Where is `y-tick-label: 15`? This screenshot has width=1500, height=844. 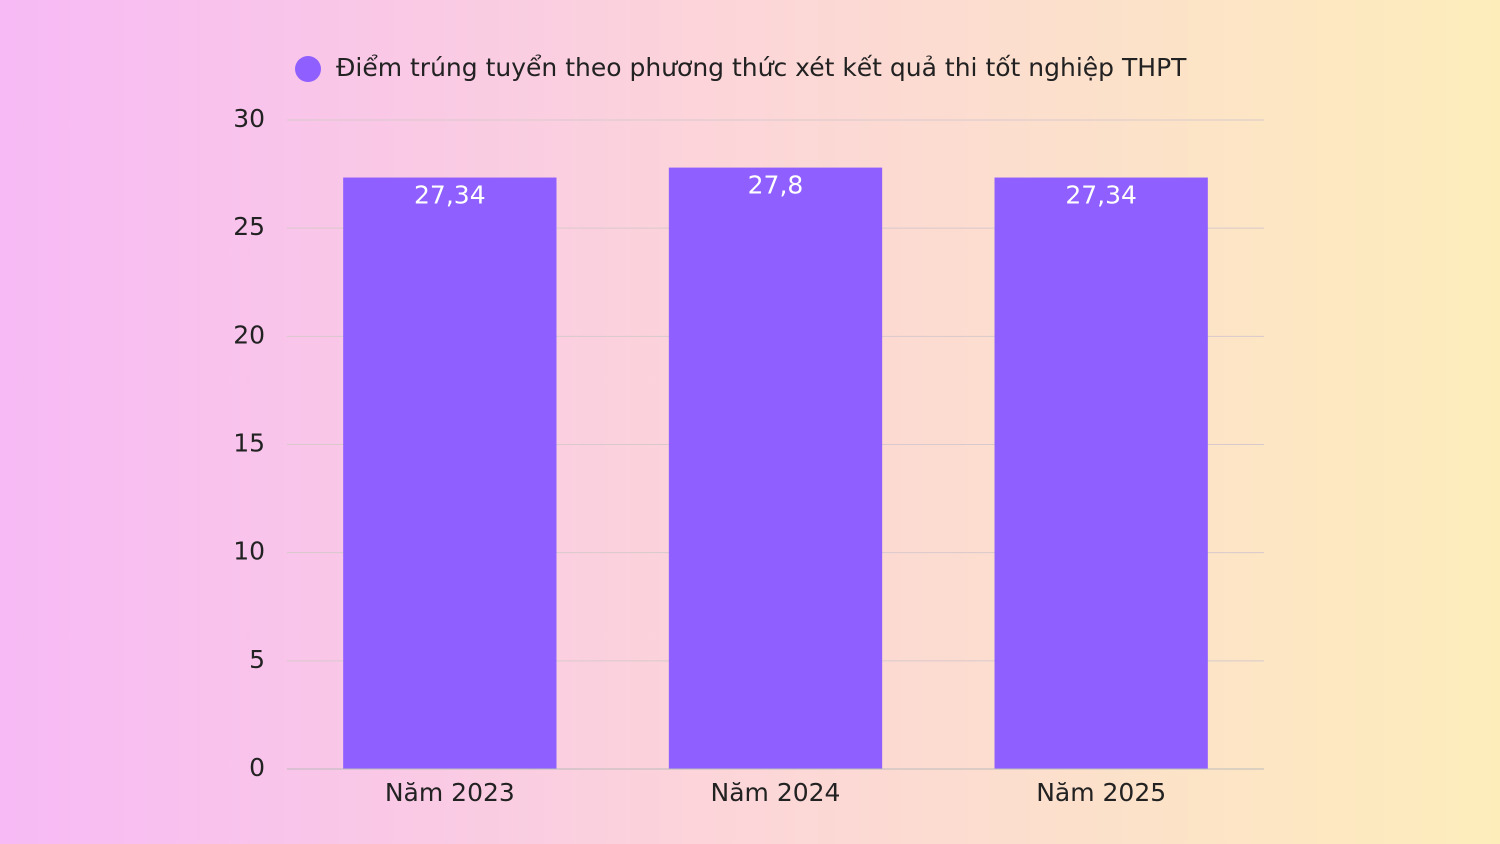
y-tick-label: 15 is located at coordinates (249, 443).